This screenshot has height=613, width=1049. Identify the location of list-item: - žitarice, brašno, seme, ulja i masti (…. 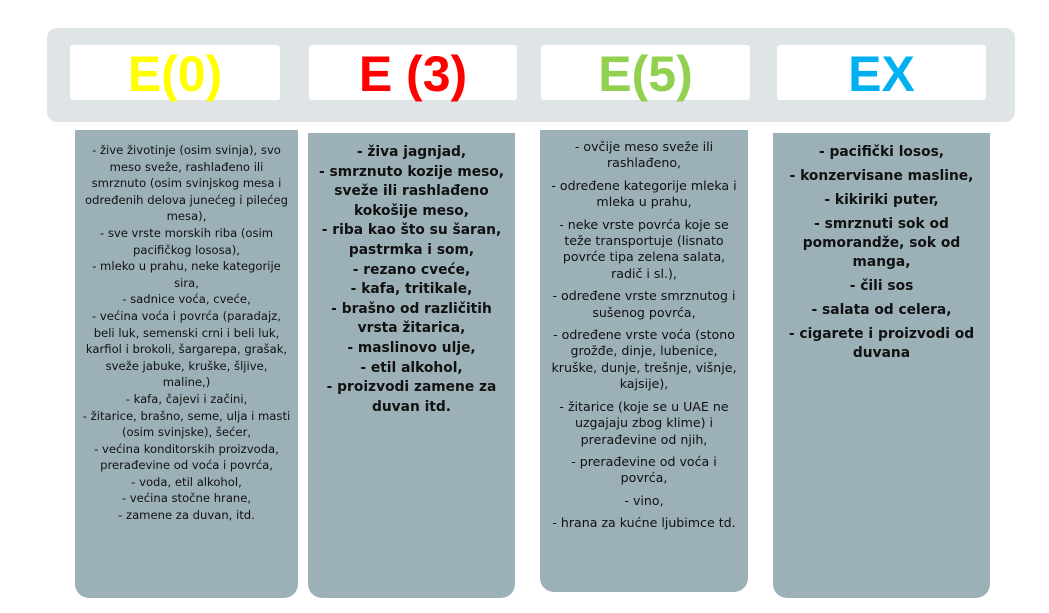
(186, 424).